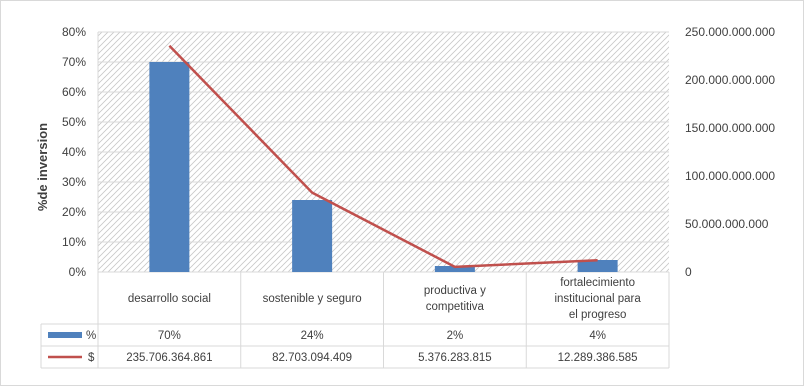  What do you see at coordinates (730, 176) in the screenshot?
I see `y2-tick-label: 100.000.000.000` at bounding box center [730, 176].